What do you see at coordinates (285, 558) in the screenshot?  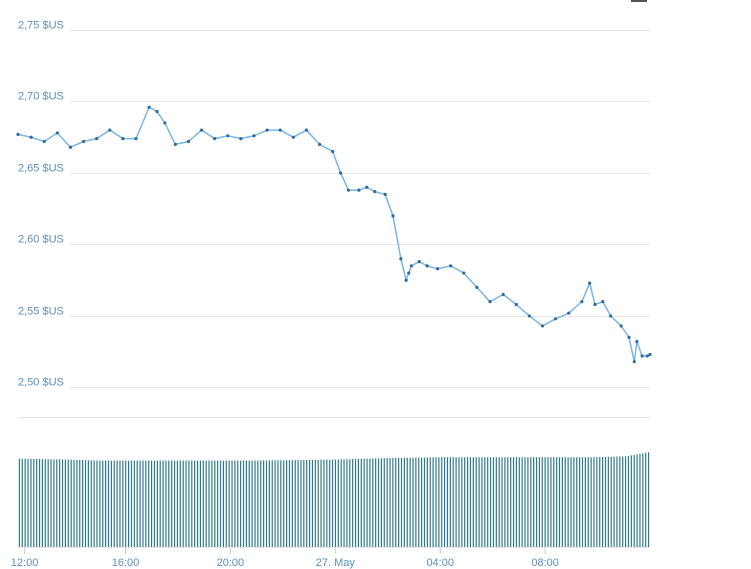 I see `x-axis-ticks: 12:00 16:00 20:00 27. May 04:00 08:00` at bounding box center [285, 558].